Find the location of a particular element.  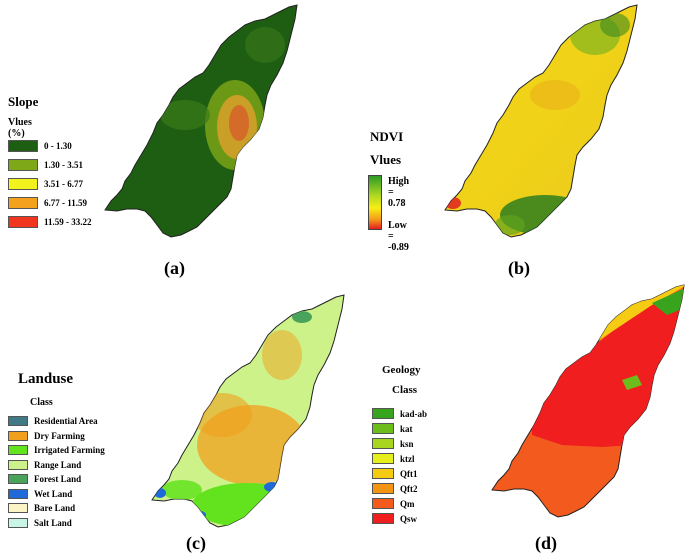

legend-item: 3.51 - 6.77 is located at coordinates (45, 184).